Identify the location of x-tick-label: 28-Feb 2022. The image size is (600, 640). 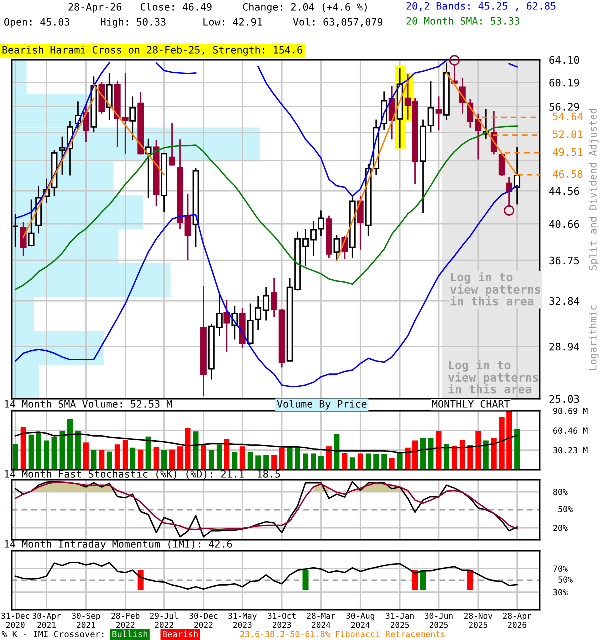
(126, 620).